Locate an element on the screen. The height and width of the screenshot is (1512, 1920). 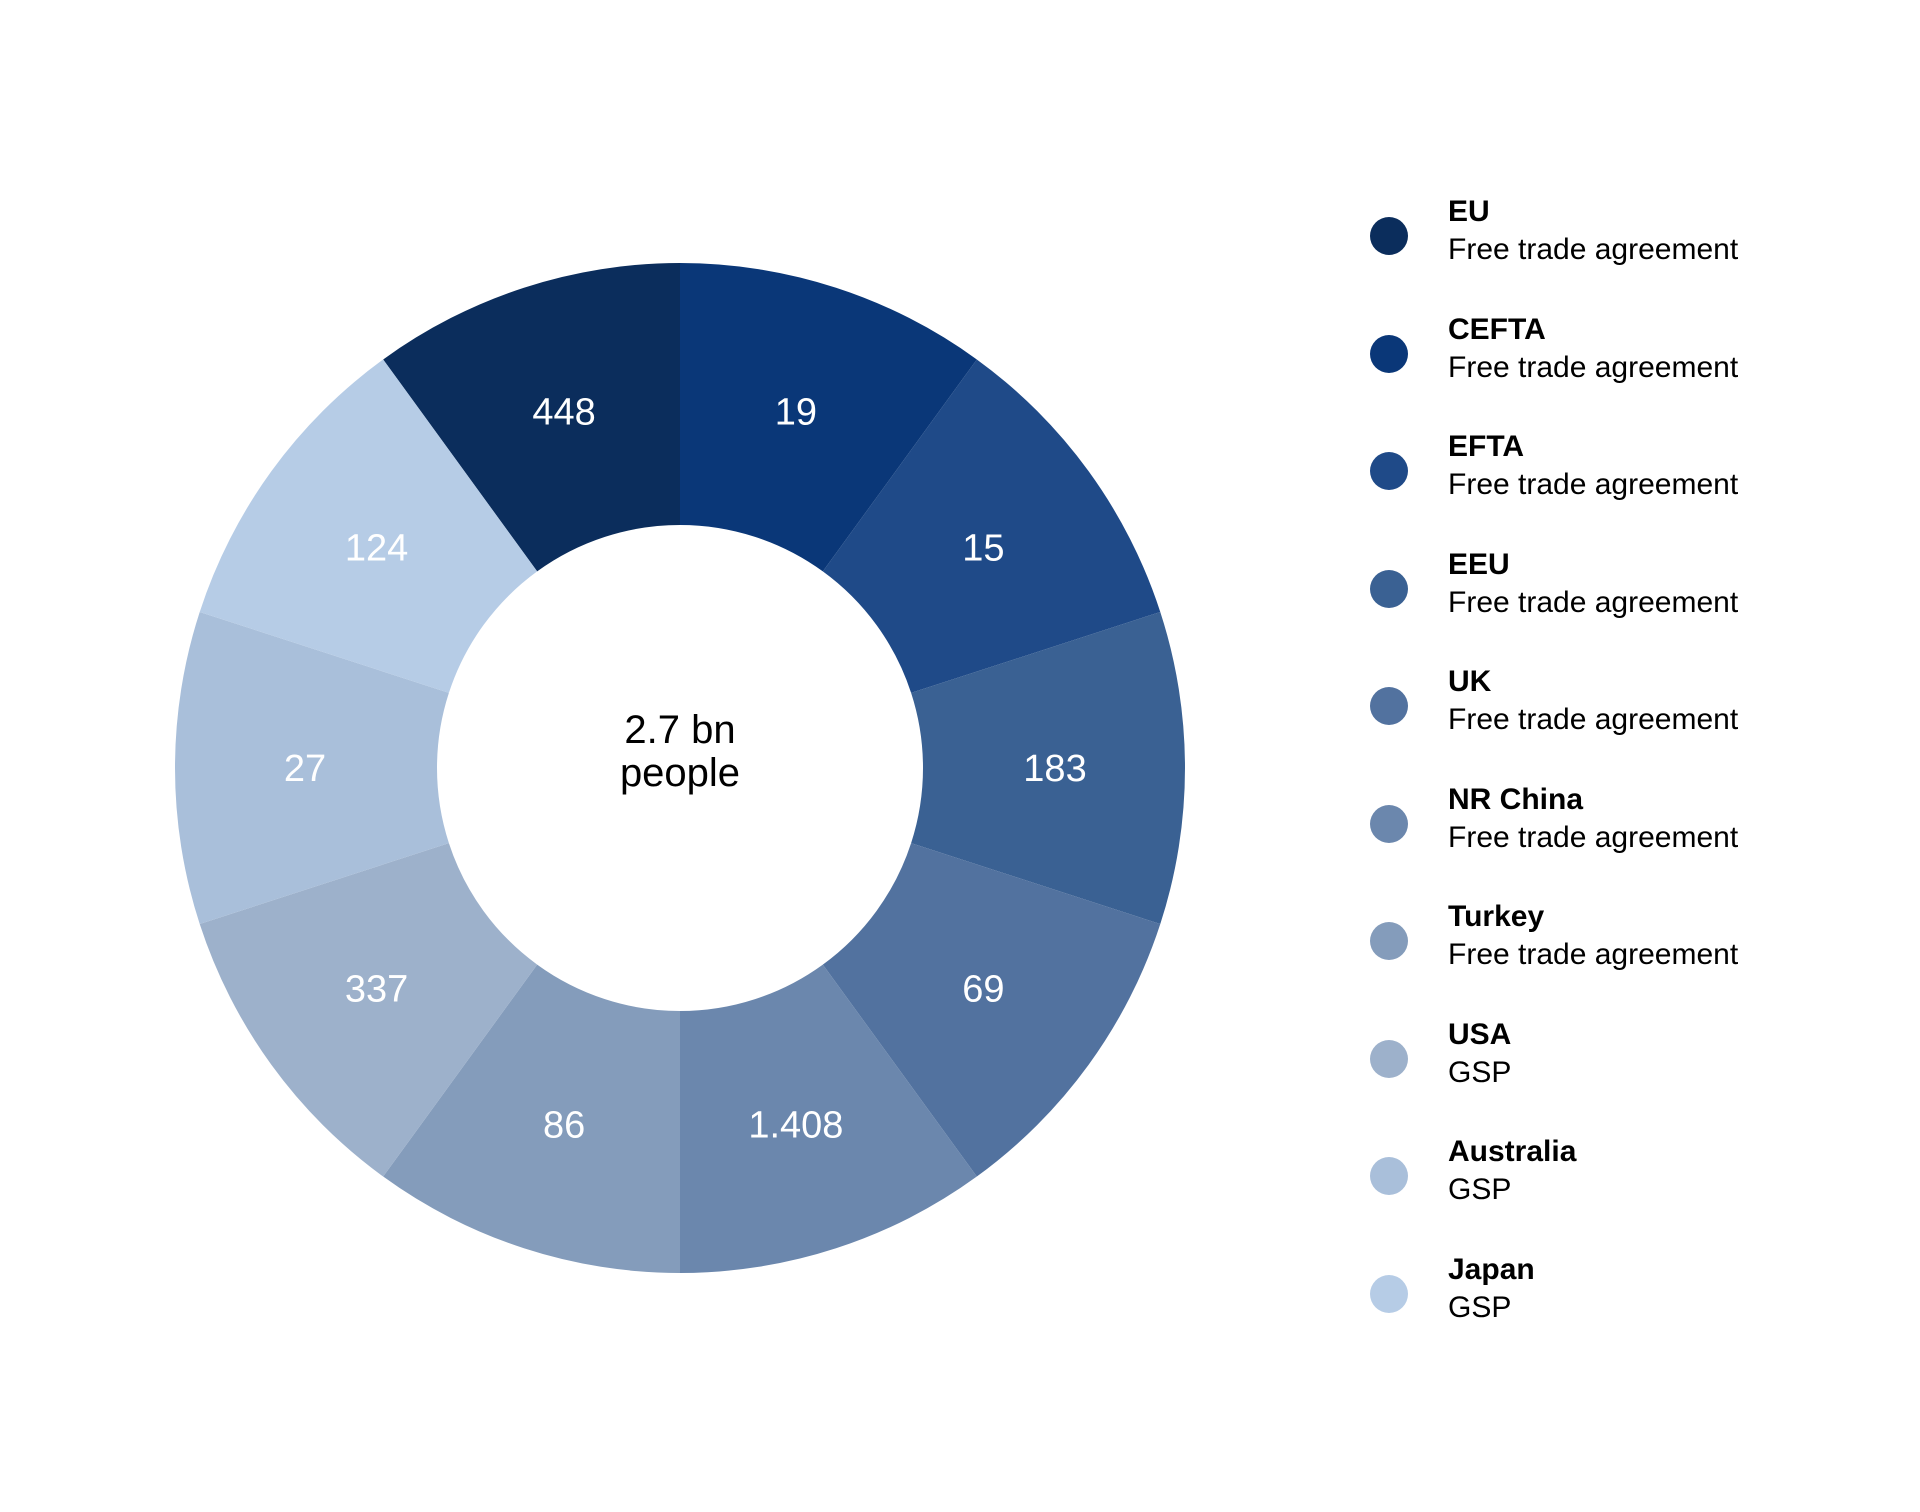
slice-cefta is located at coordinates (828, 417).